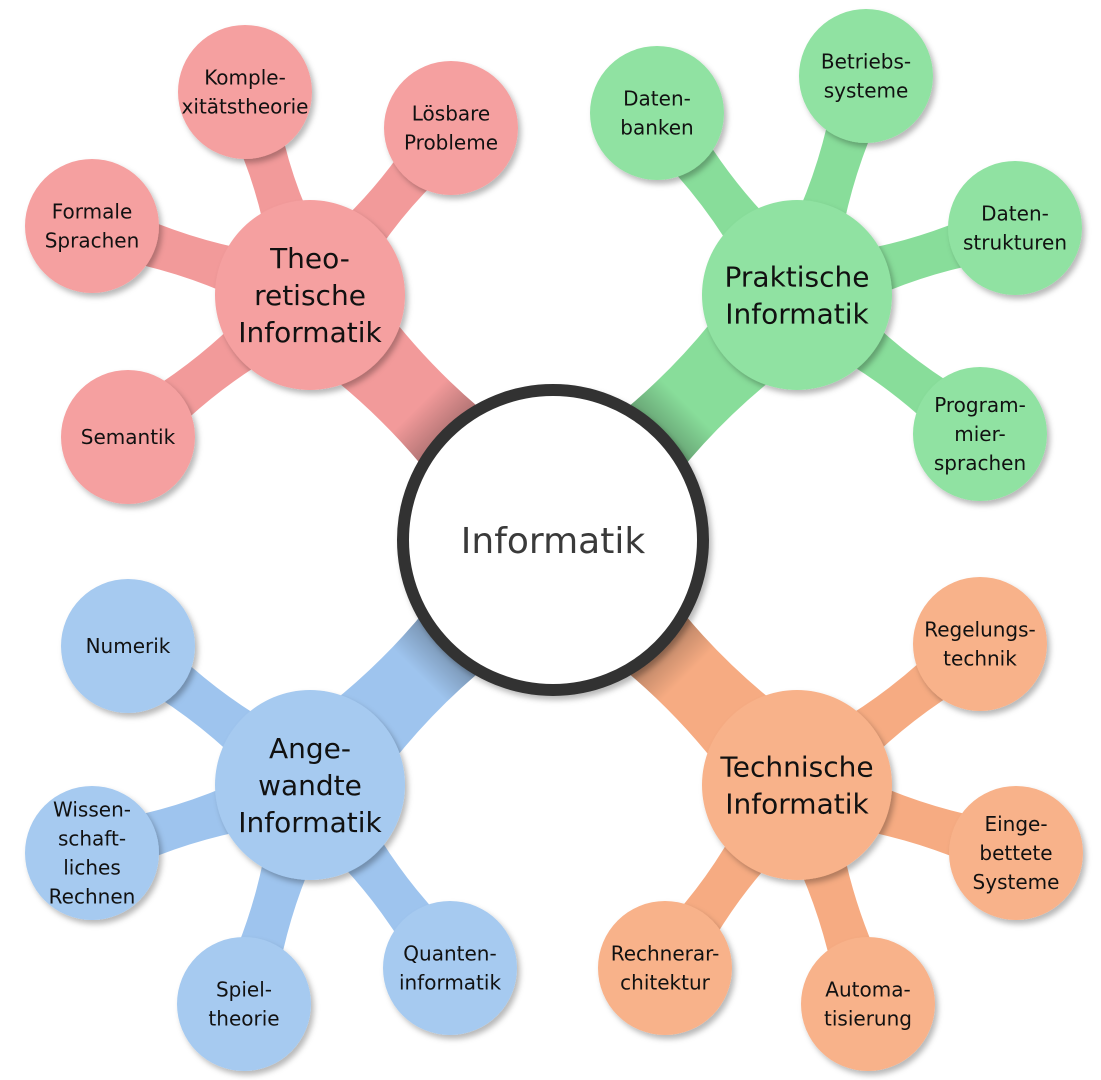 The height and width of the screenshot is (1080, 1101). What do you see at coordinates (797, 803) in the screenshot?
I see `branch-label-technisch-line: Informatik` at bounding box center [797, 803].